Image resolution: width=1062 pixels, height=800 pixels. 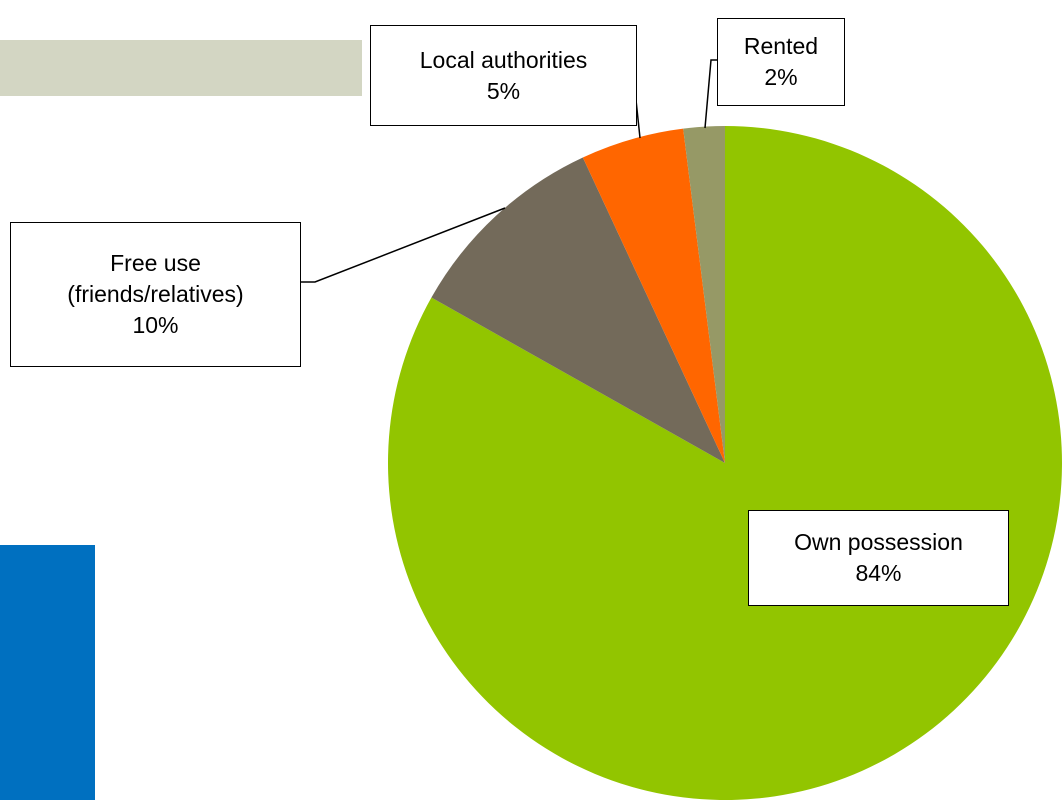 I want to click on data-label: Rented 2%, so click(x=781, y=62).